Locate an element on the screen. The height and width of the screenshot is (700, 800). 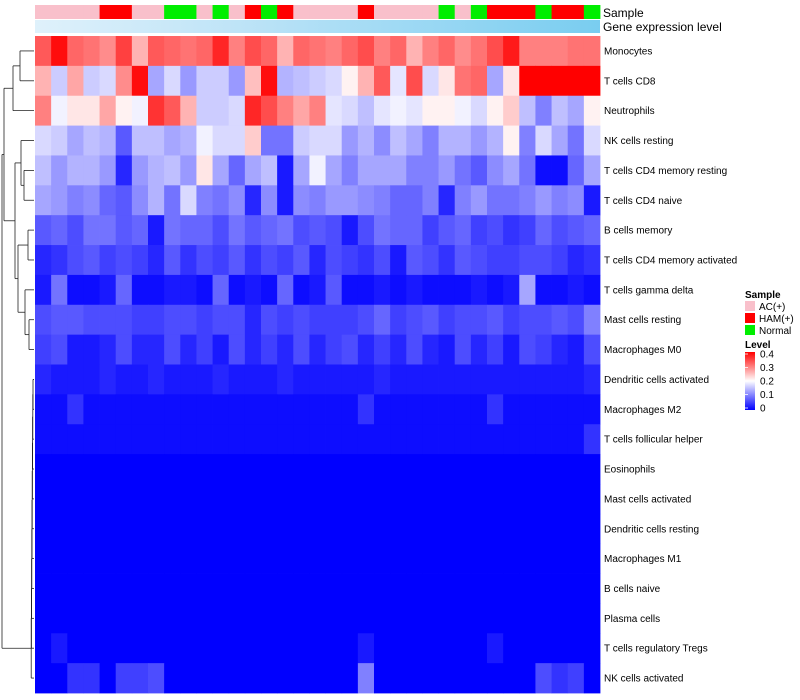
legend-tick-label: 0 is located at coordinates (763, 409).